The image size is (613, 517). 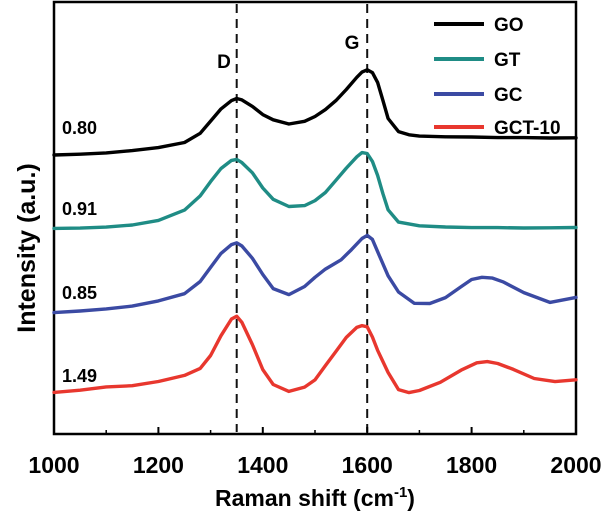 What do you see at coordinates (527, 128) in the screenshot?
I see `legend-label-gct-10: GCT-10` at bounding box center [527, 128].